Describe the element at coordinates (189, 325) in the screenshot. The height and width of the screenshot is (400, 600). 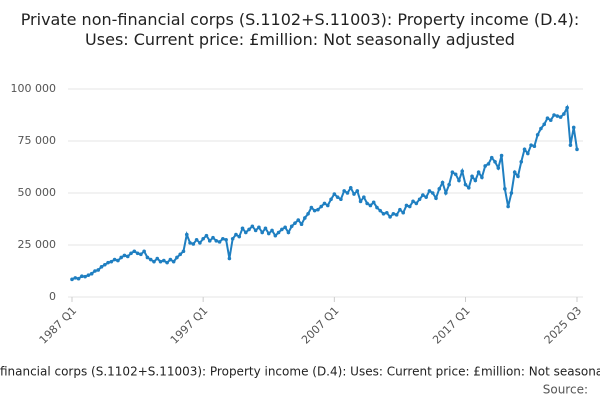
I see `x-tick-label: 1997 Q1` at that location.